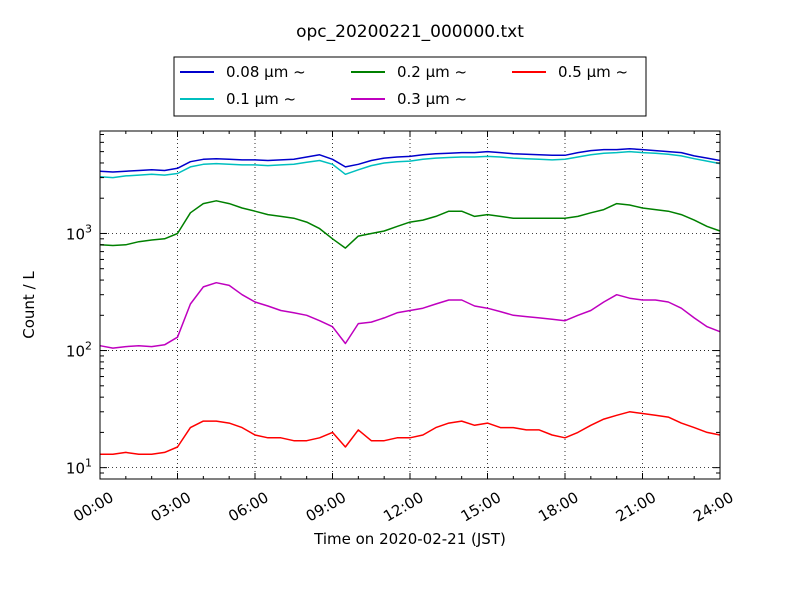 The width and height of the screenshot is (800, 600). What do you see at coordinates (79, 467) in the screenshot?
I see `y-tick-label: 10¹` at bounding box center [79, 467].